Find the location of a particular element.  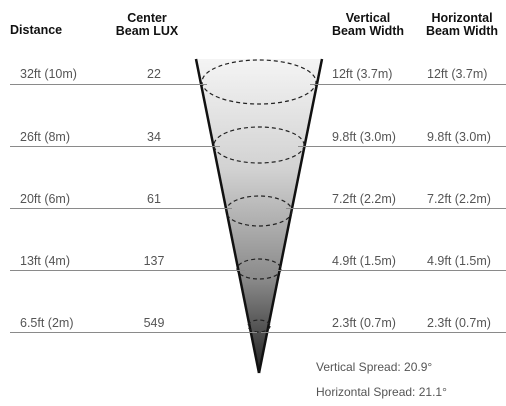

cell-horizontal-width: 4.9ft (1.5m) is located at coordinates (459, 261).